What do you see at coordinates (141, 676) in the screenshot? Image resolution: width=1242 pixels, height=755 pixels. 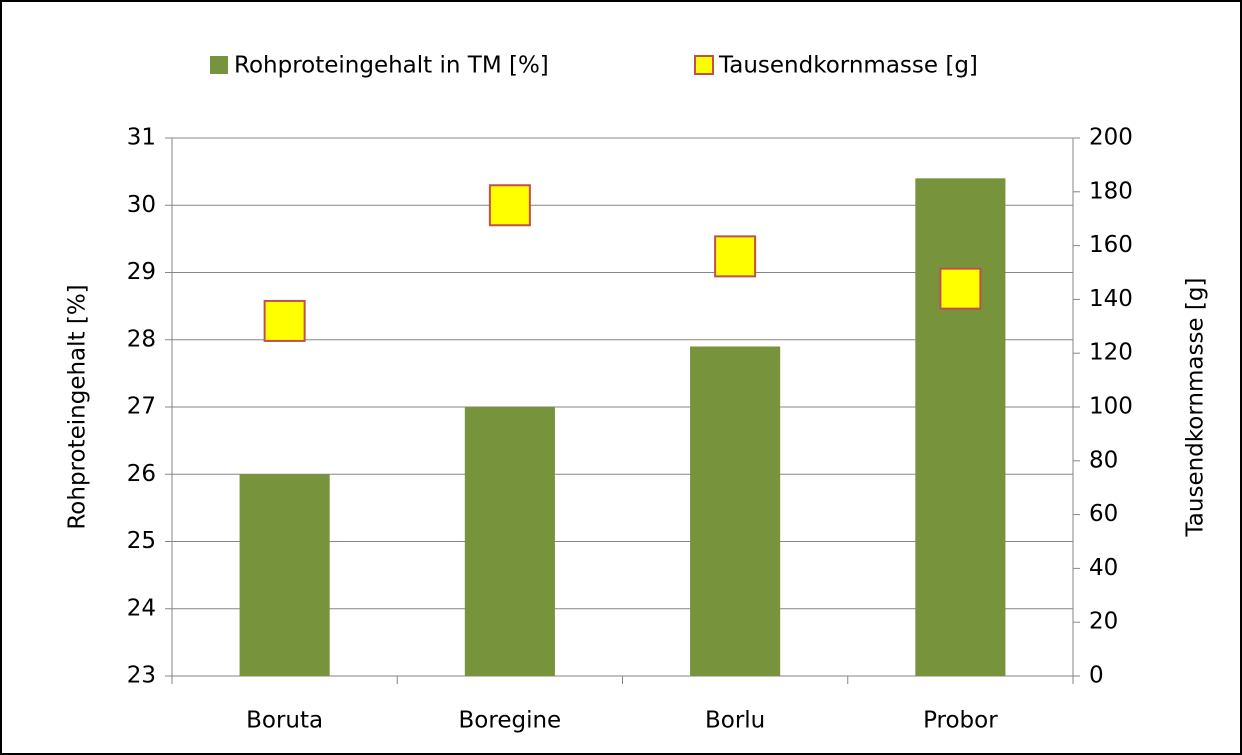 I see `y-tick-label: 23` at bounding box center [141, 676].